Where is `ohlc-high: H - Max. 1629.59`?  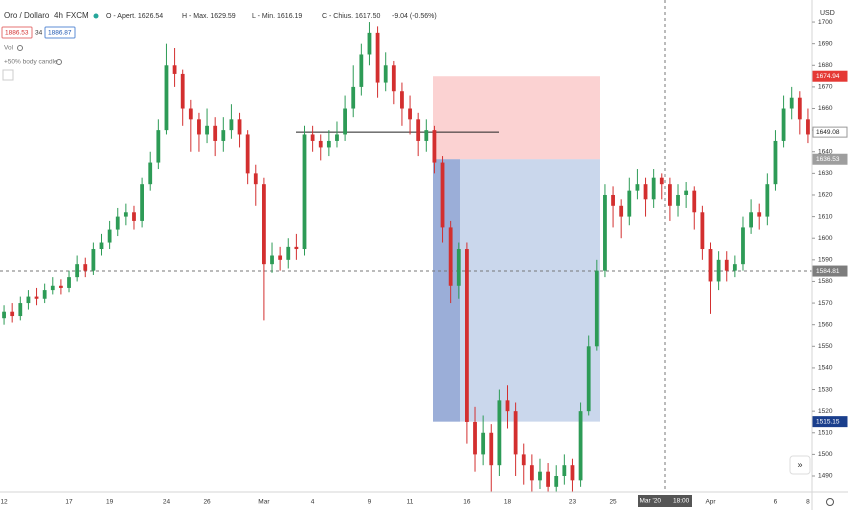 ohlc-high: H - Max. 1629.59 is located at coordinates (209, 16).